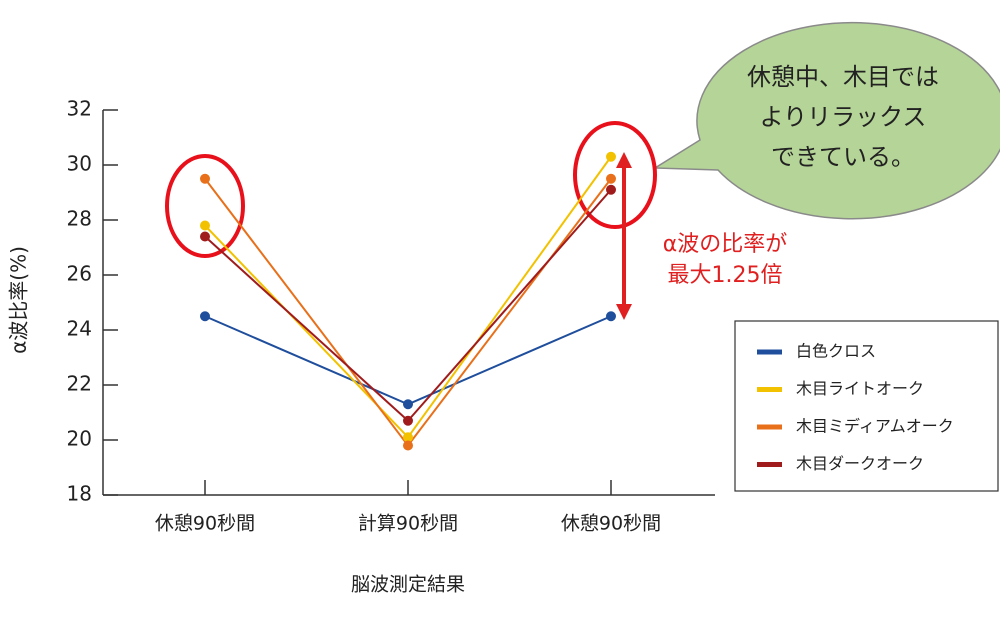 This screenshot has width=1000, height=621. Describe the element at coordinates (836, 351) in the screenshot. I see `legend-label: 白色クロス` at that location.